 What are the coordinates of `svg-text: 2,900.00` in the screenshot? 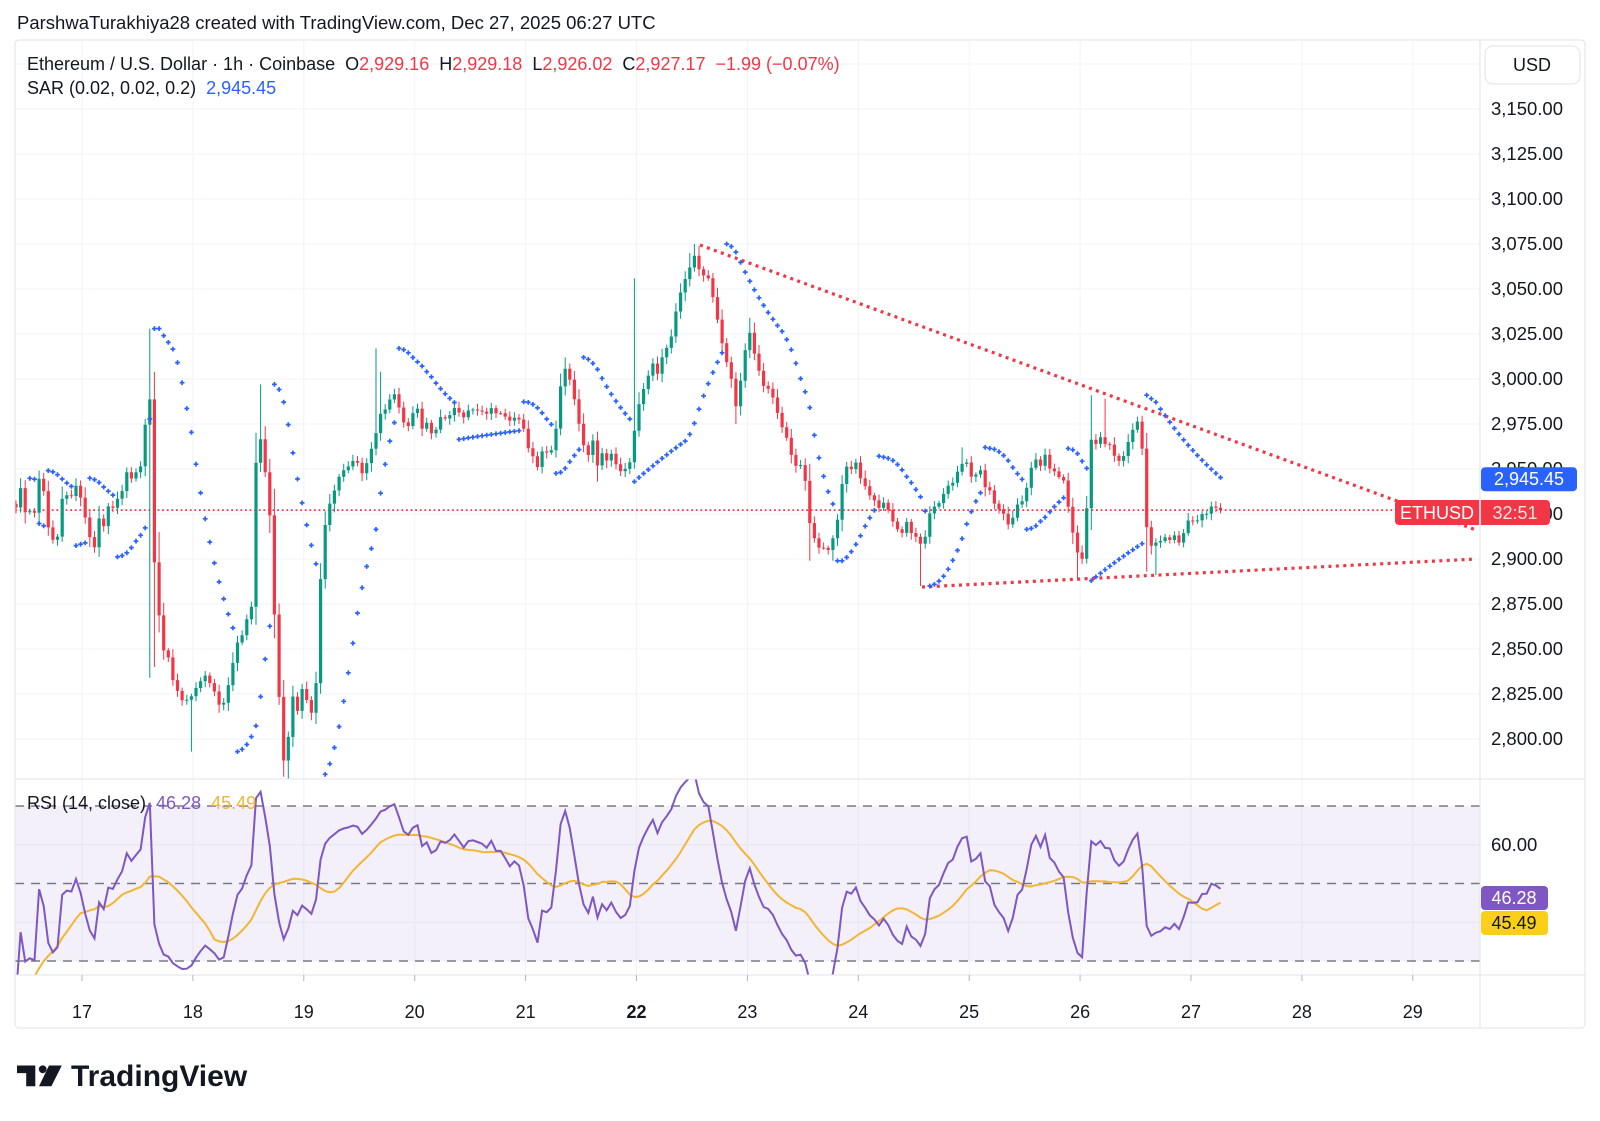 It's located at (1527, 558).